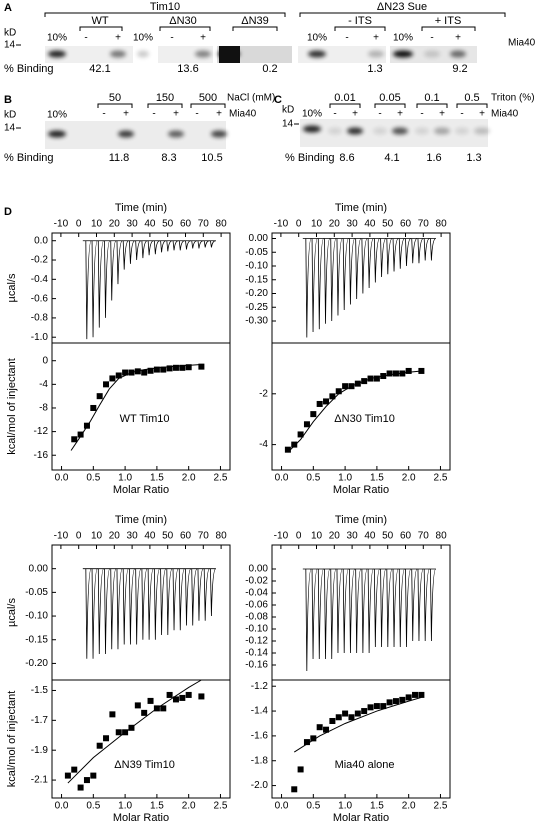 The image size is (544, 822). What do you see at coordinates (256, 307) in the screenshot?
I see `y-tick-label: -0.25` at bounding box center [256, 307].